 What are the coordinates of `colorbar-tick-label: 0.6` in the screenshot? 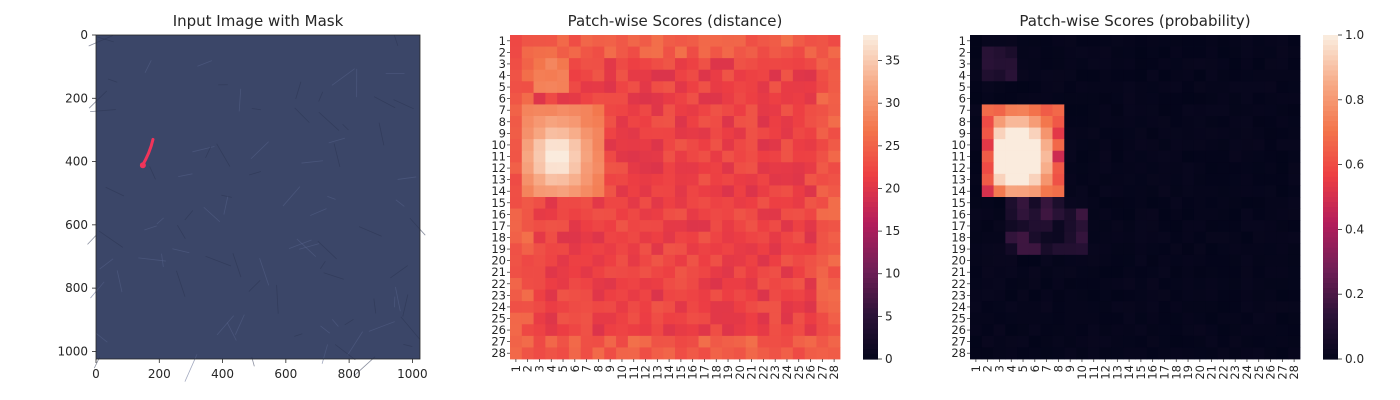 It's located at (1354, 165).